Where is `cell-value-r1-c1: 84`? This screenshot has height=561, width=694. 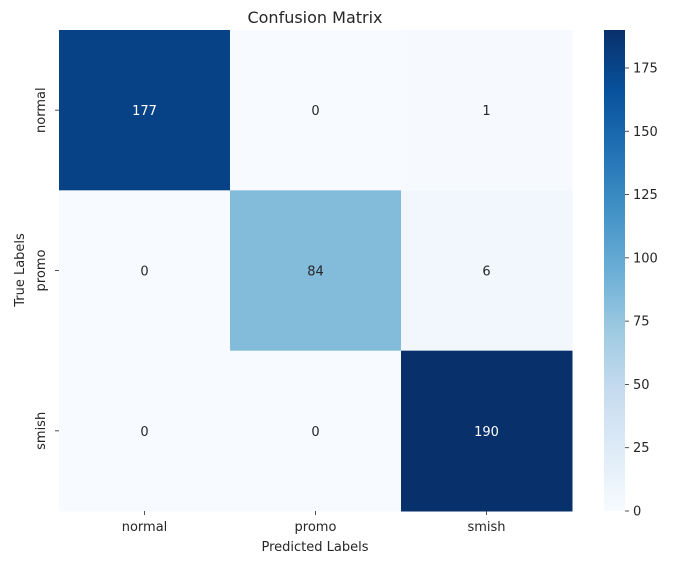
cell-value-r1-c1: 84 is located at coordinates (315, 272).